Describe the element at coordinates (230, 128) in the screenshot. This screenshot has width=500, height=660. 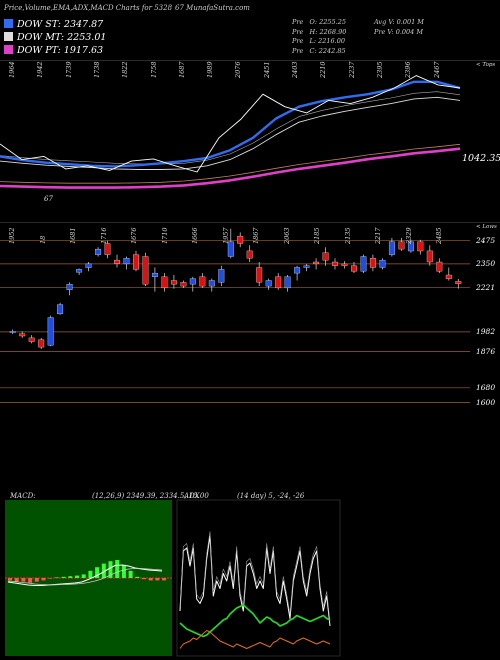
I see `ema-series-mt-band` at that location.